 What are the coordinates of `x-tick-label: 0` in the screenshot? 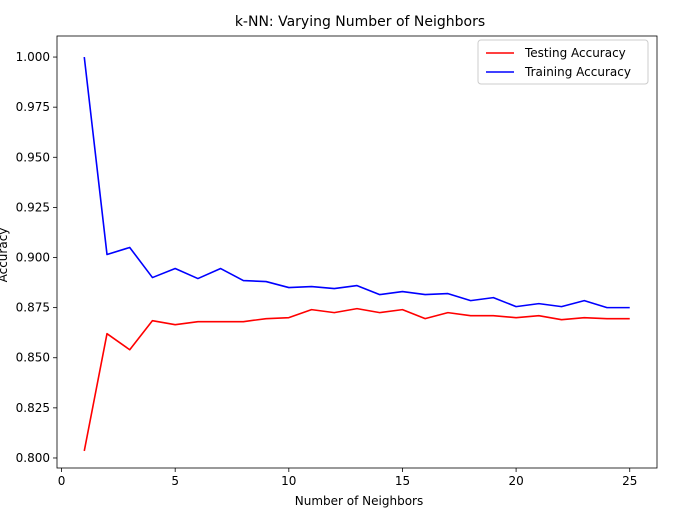 It's located at (62, 481).